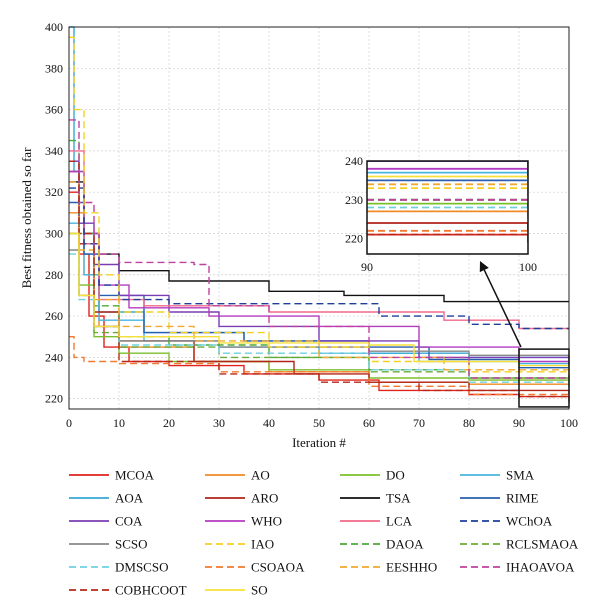 This screenshot has height=606, width=600. I want to click on inset-series-line-mcoa, so click(447, 238).